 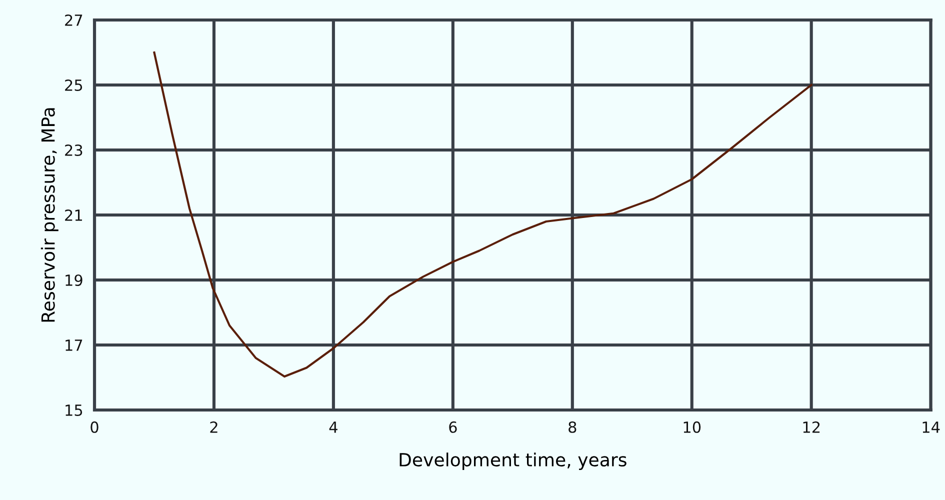 What do you see at coordinates (94, 427) in the screenshot?
I see `x-tick-label: 0` at bounding box center [94, 427].